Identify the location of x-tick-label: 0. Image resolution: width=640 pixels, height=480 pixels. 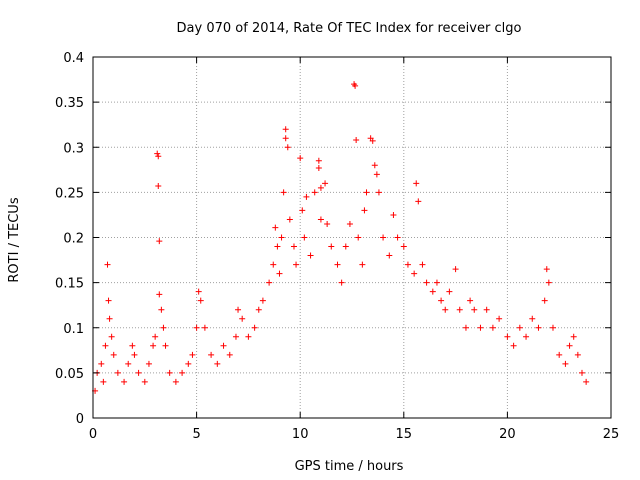
(93, 434).